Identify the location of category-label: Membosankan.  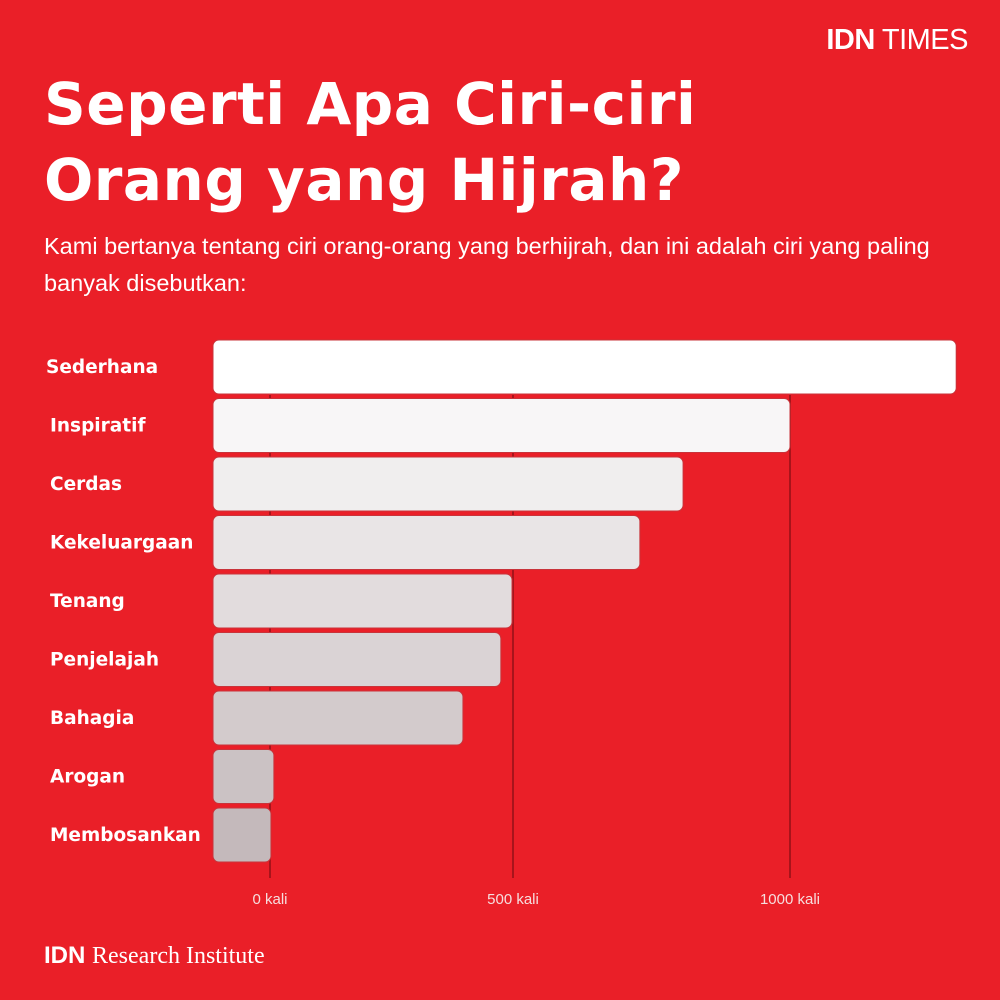
(125, 835).